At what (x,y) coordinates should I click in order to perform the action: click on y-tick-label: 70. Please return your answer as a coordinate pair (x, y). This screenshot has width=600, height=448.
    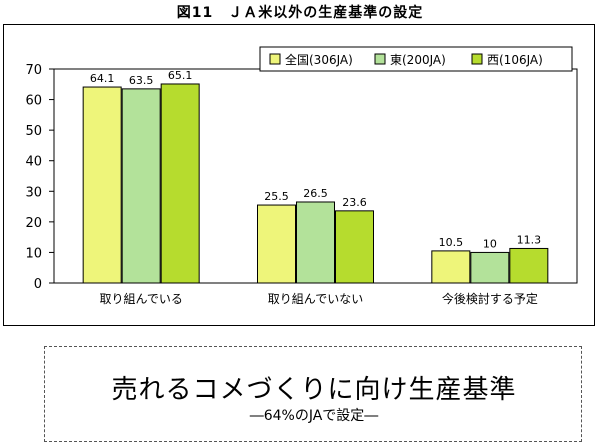
    Looking at the image, I should click on (33, 70).